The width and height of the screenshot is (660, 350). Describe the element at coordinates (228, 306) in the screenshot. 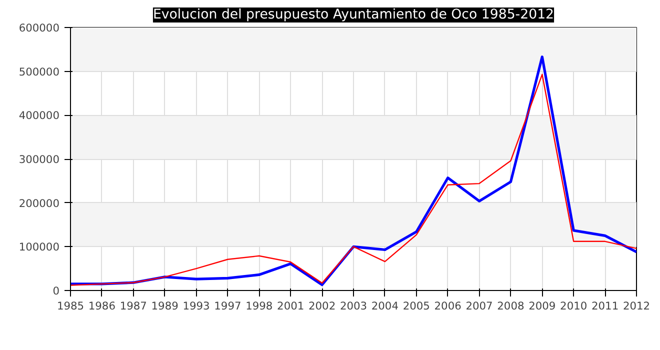

I see `x-tick-label: 1997` at that location.